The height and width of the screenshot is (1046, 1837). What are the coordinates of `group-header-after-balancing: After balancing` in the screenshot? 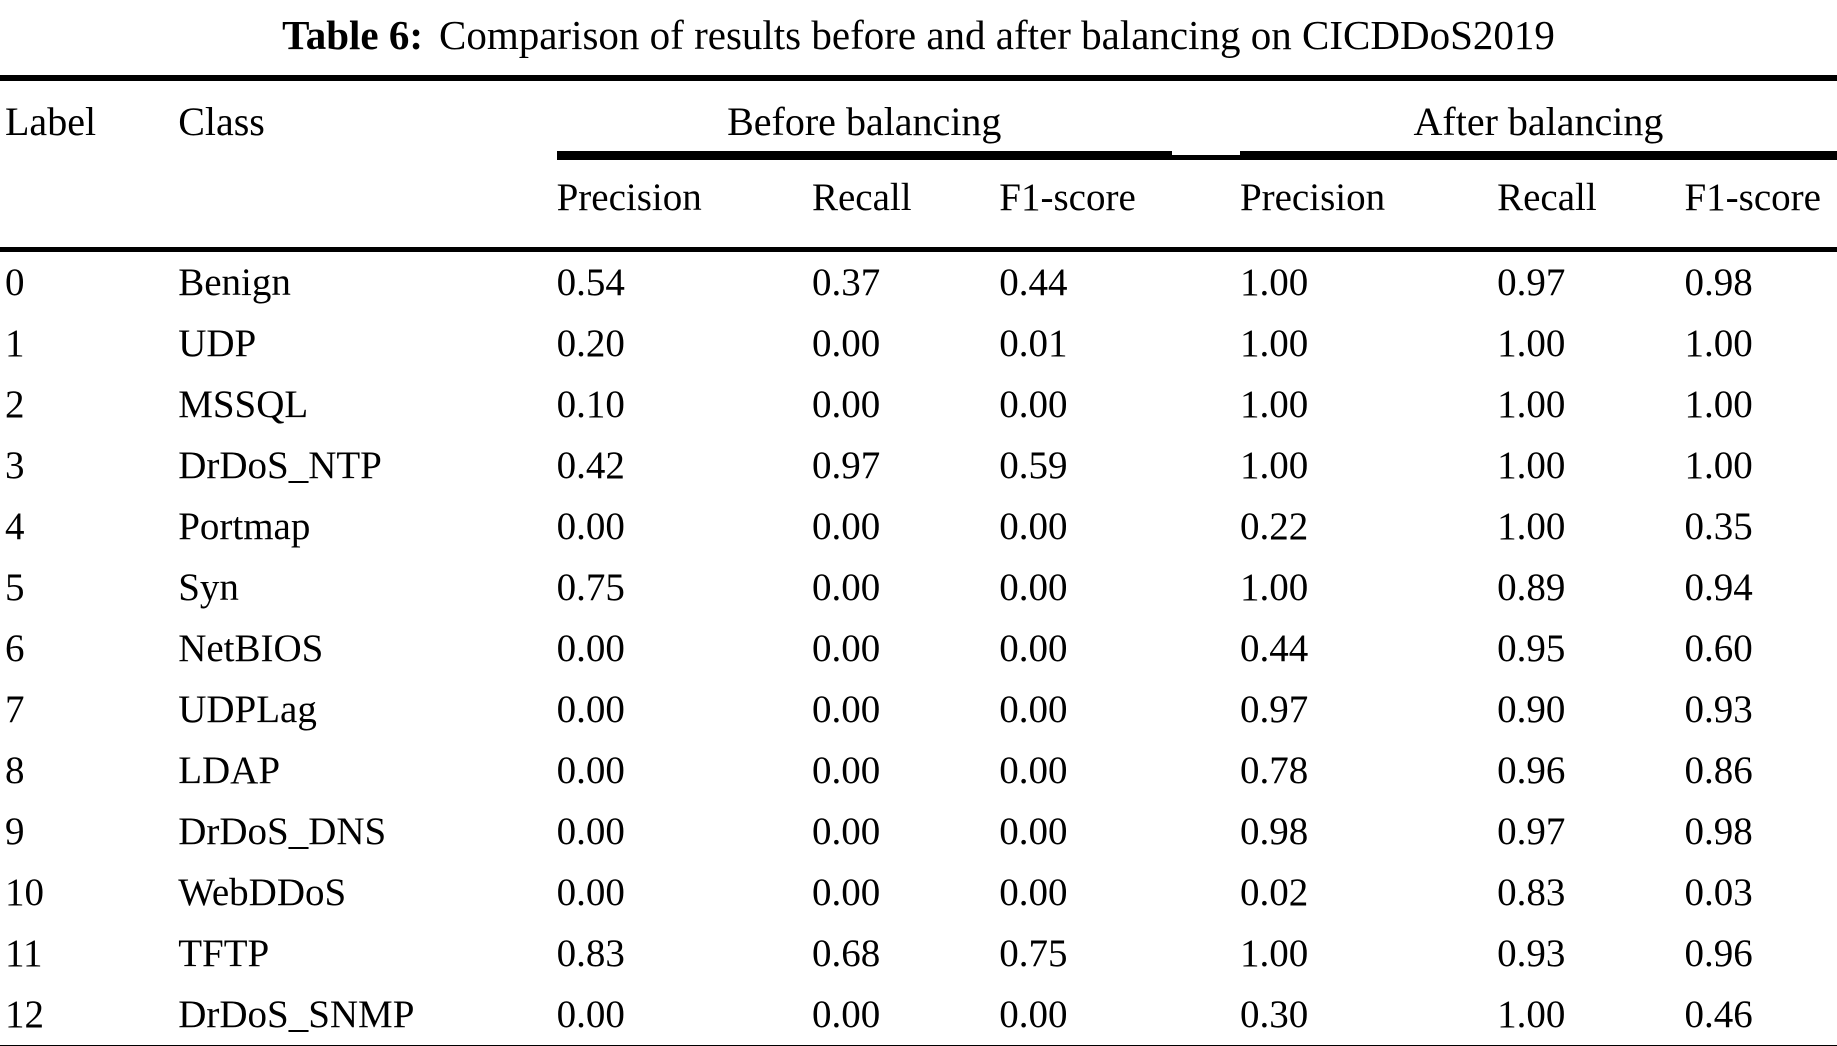 It's located at (1538, 119).